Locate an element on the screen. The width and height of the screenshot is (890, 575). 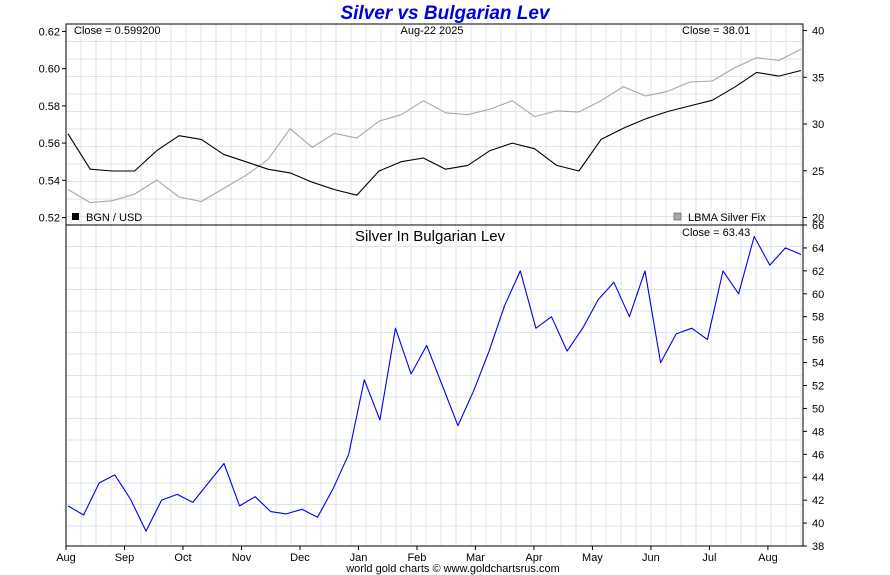
lower-panel-title: Silver In Bulgarian Lev is located at coordinates (430, 236).